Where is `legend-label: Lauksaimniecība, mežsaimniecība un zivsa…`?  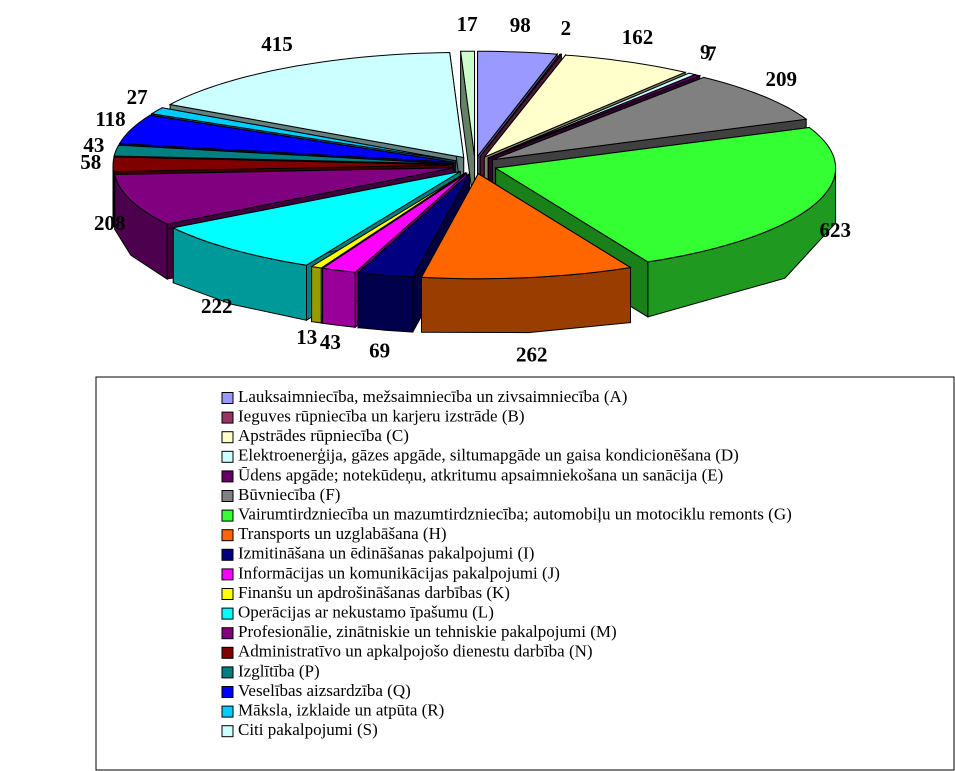 legend-label: Lauksaimniecība, mežsaimniecība un zivsa… is located at coordinates (432, 396).